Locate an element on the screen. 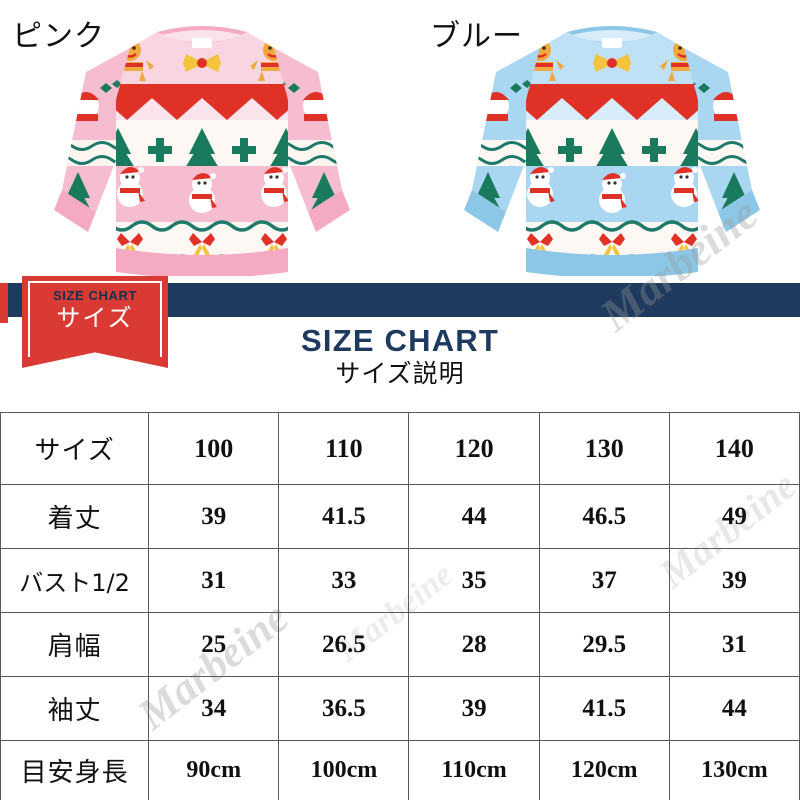 The image size is (800, 800). row-label: 着丈 is located at coordinates (75, 516).